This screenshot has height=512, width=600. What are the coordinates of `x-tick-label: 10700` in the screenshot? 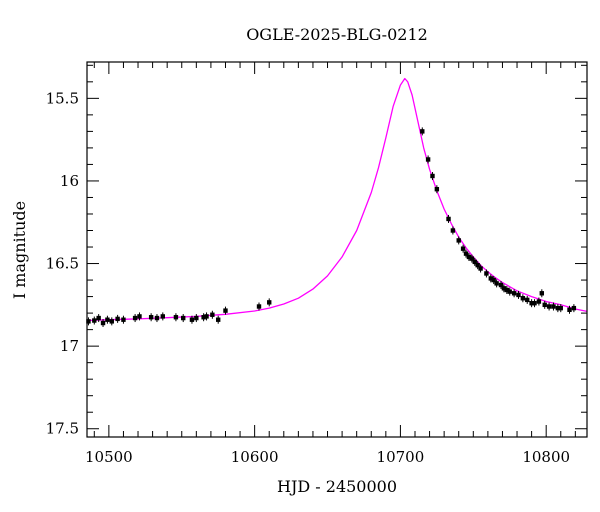 It's located at (401, 457).